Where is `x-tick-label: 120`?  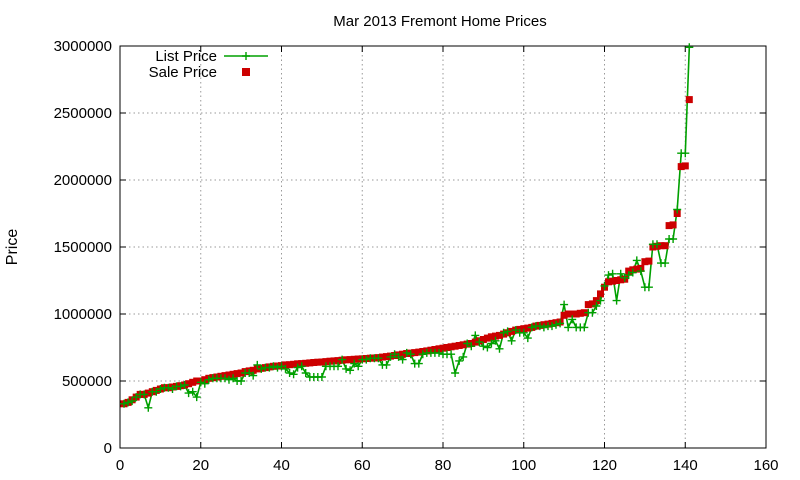
x-tick-label: 120 is located at coordinates (604, 465).